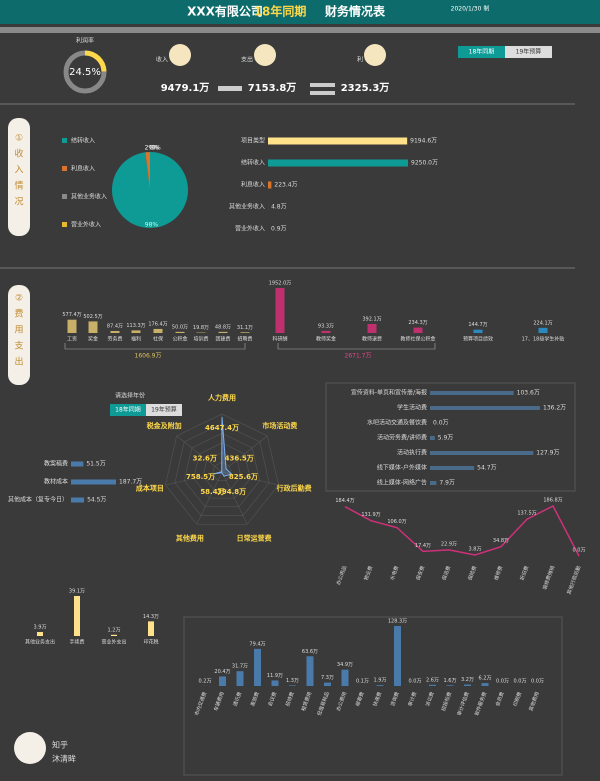  I want to click on bar-value: 176.4万, so click(157, 324).